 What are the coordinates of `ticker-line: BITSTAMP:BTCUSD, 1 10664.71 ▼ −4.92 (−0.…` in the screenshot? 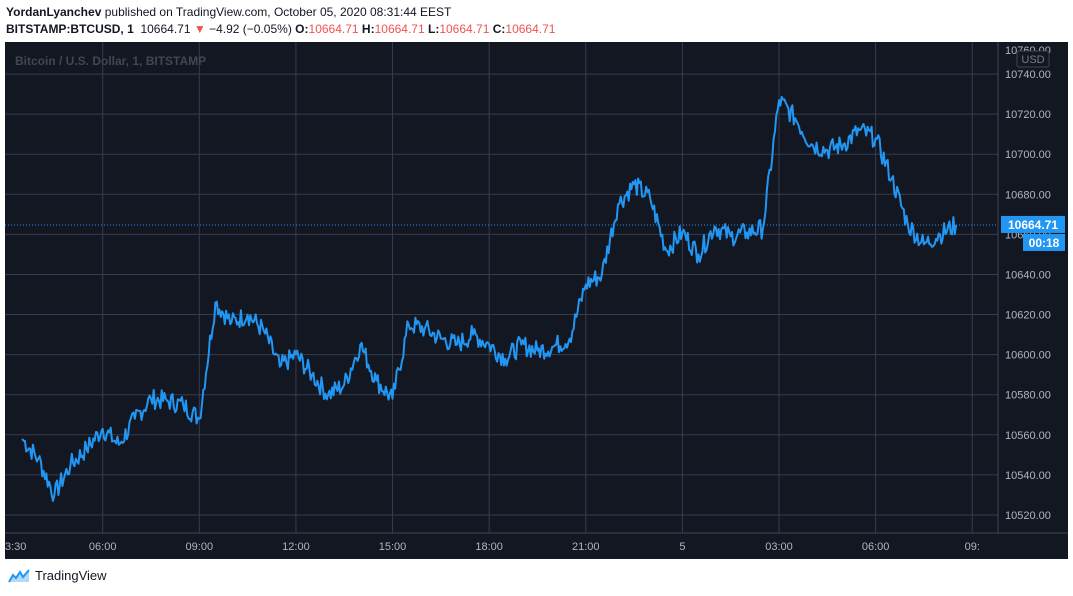 It's located at (280, 29).